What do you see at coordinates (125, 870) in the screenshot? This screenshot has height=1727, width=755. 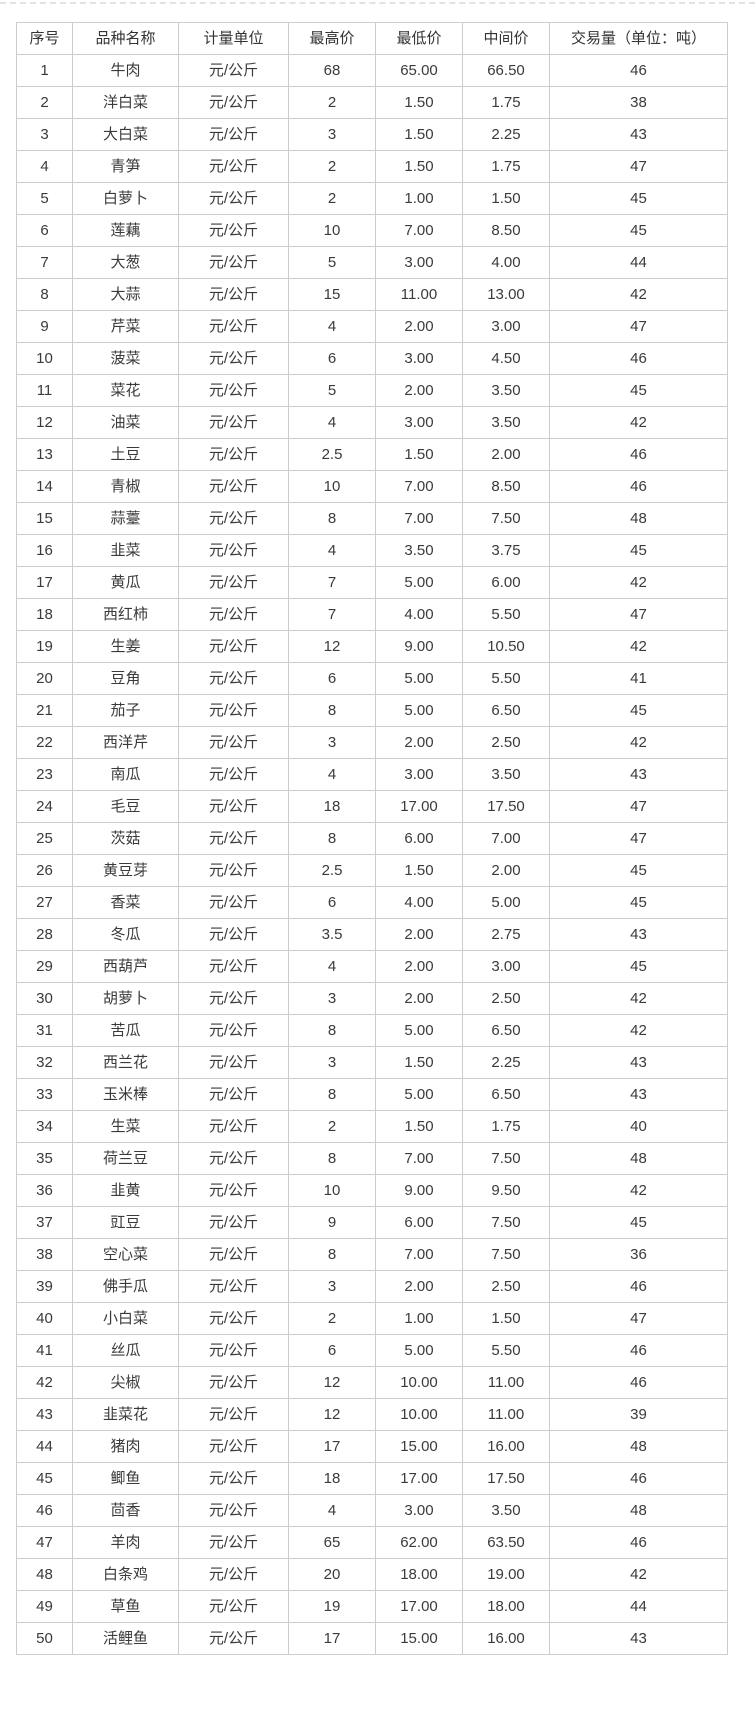 I see `table-cell: 黄豆芽` at bounding box center [125, 870].